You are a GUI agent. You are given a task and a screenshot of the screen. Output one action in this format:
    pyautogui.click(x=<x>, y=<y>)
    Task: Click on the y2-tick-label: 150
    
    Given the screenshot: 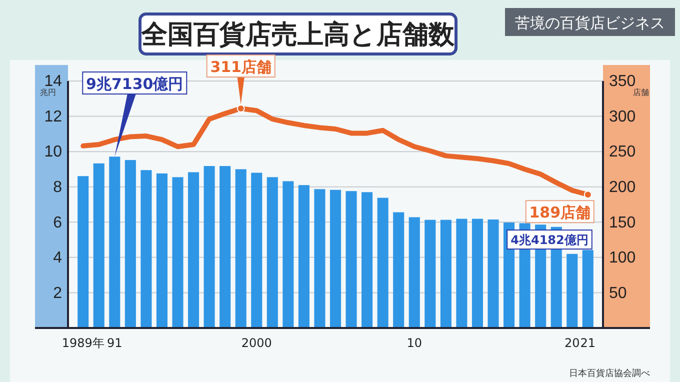 What is the action you would take?
    pyautogui.click(x=622, y=223)
    